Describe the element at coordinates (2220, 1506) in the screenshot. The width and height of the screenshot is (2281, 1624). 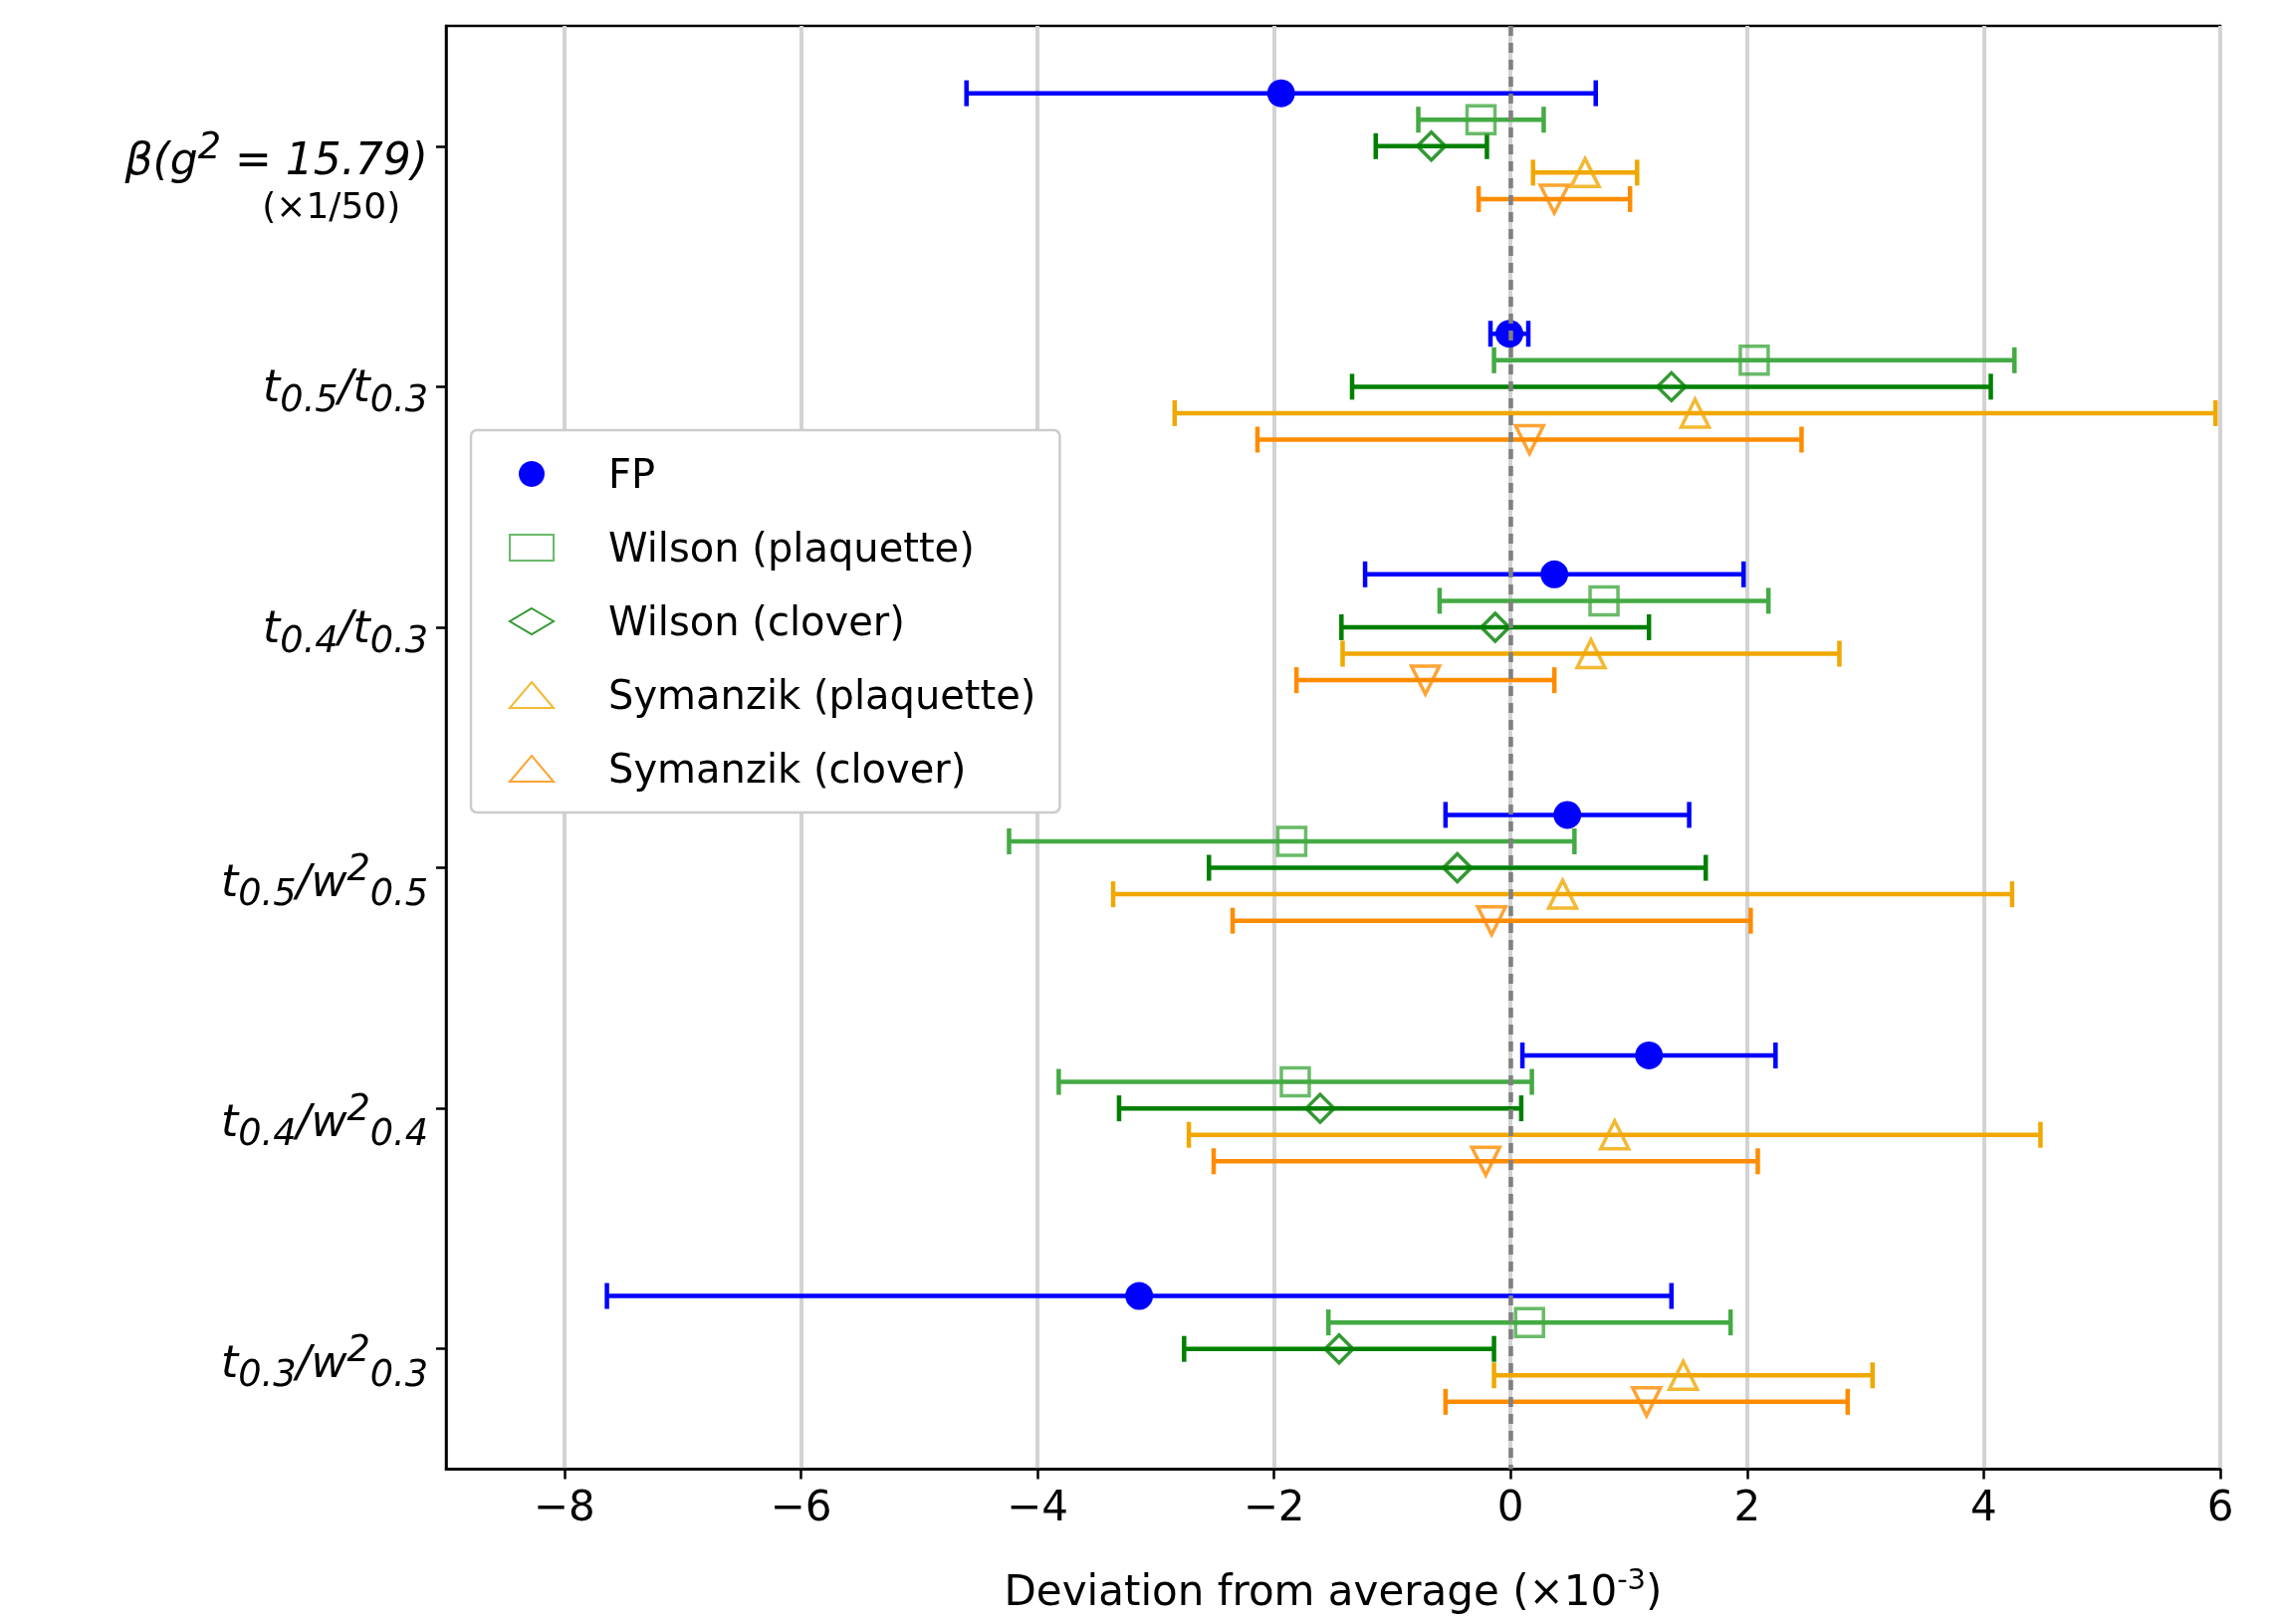
I see `x-tick-label: 6` at that location.